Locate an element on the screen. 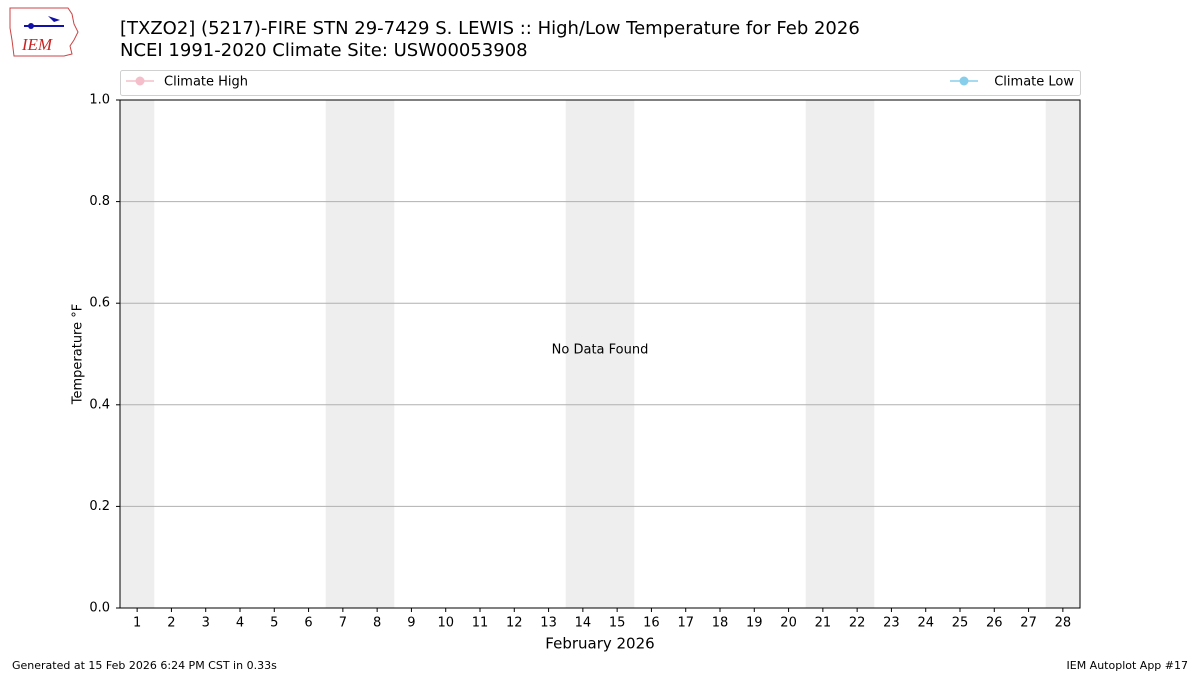  logo: IEM is located at coordinates (44, 32).